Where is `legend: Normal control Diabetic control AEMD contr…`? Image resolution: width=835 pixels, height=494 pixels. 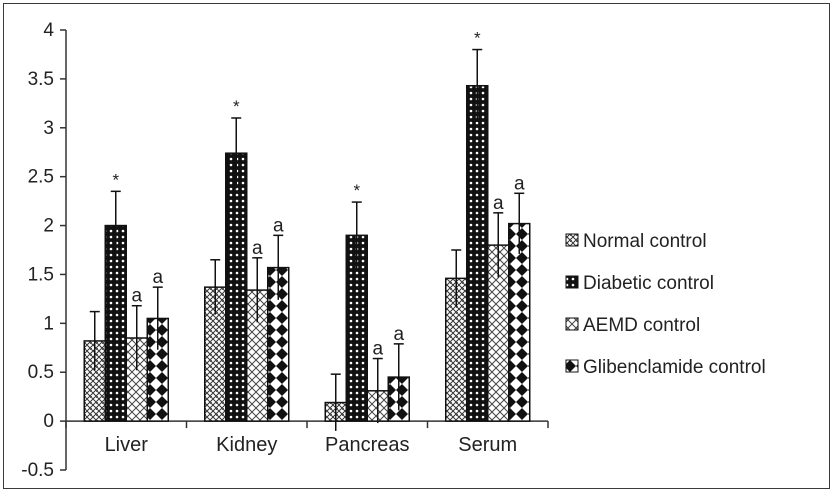 legend: Normal control Diabetic control AEMD contr… is located at coordinates (665, 304).